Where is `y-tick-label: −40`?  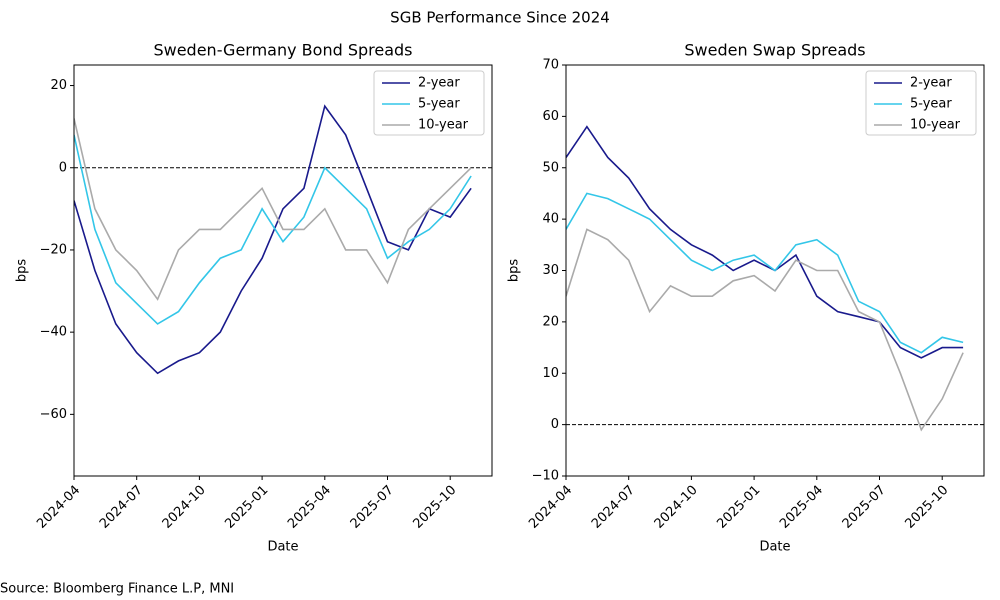
y-tick-label: −40 is located at coordinates (53, 332).